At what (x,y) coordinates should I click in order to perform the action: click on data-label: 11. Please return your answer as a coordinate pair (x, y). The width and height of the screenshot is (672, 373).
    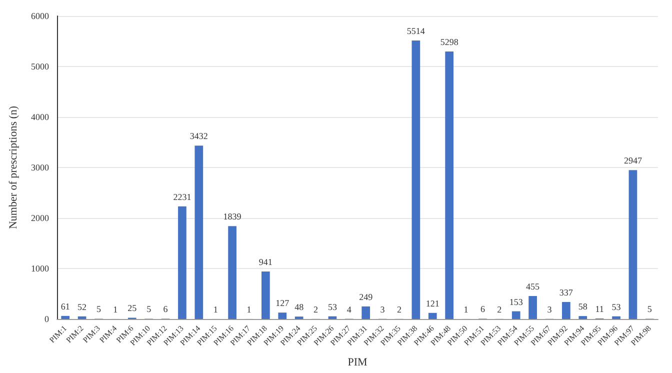
    Looking at the image, I should click on (599, 309).